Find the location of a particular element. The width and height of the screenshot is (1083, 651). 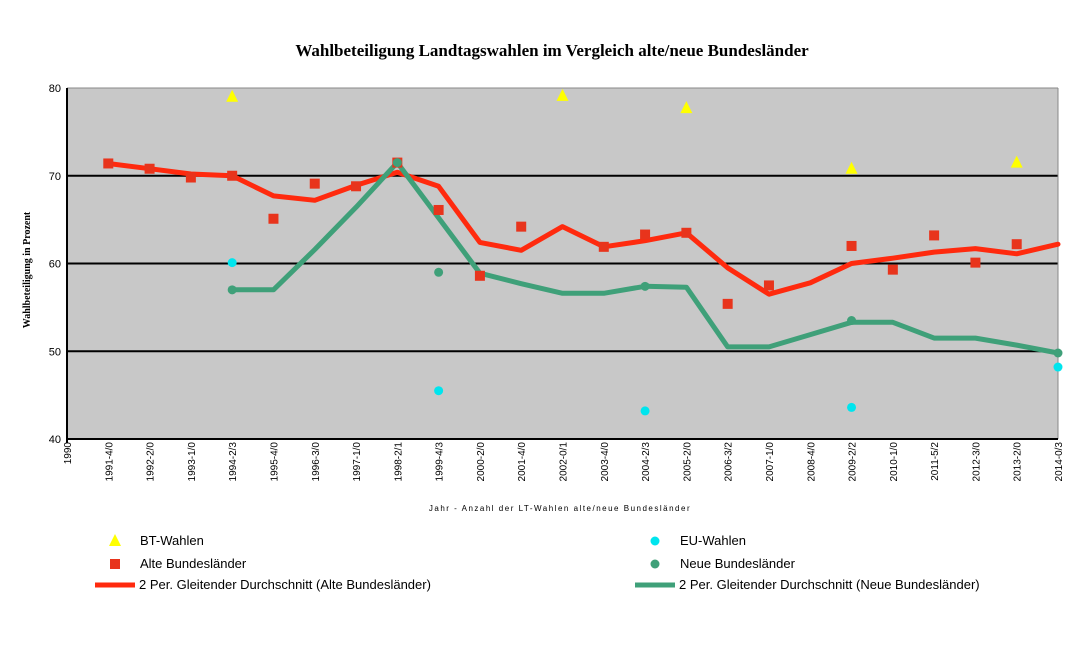

x-tick-label: 2010-1/0 is located at coordinates (894, 462).